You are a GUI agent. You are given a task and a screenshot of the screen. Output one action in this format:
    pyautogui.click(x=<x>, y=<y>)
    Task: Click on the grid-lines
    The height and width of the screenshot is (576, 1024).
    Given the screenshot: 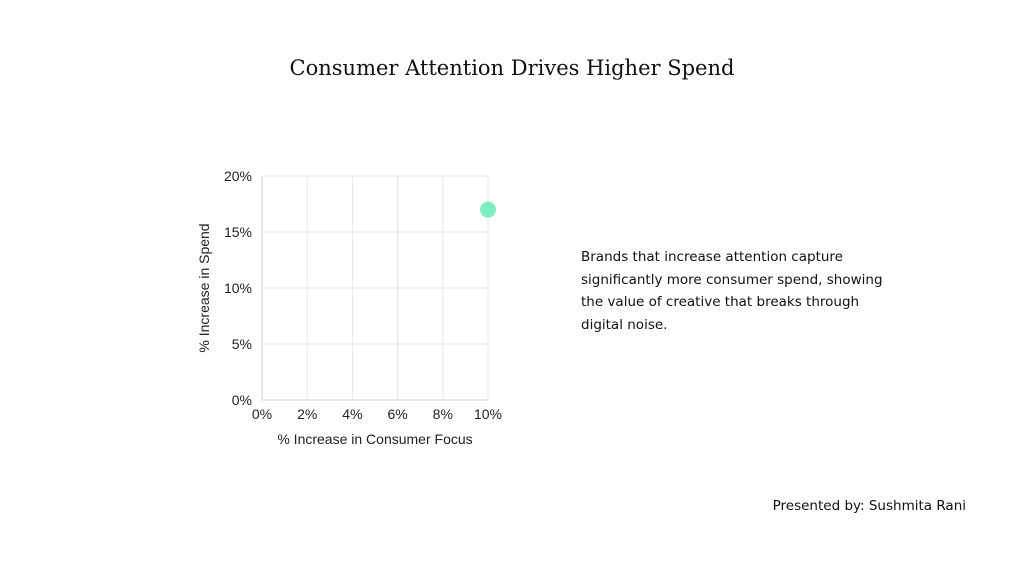 What is the action you would take?
    pyautogui.click(x=375, y=288)
    